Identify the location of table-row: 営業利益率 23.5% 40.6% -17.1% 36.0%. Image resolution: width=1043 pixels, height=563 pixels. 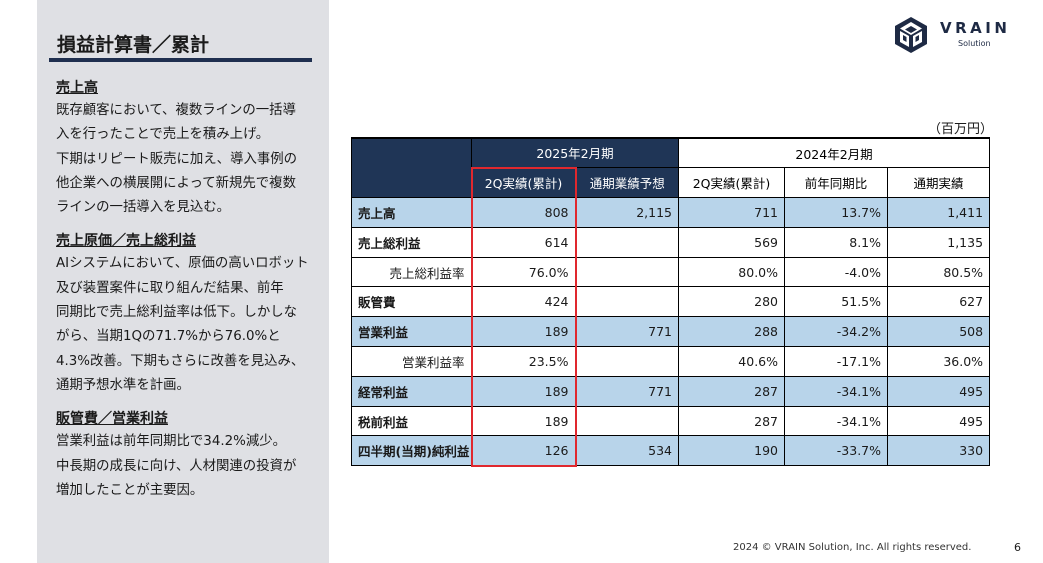
(671, 361).